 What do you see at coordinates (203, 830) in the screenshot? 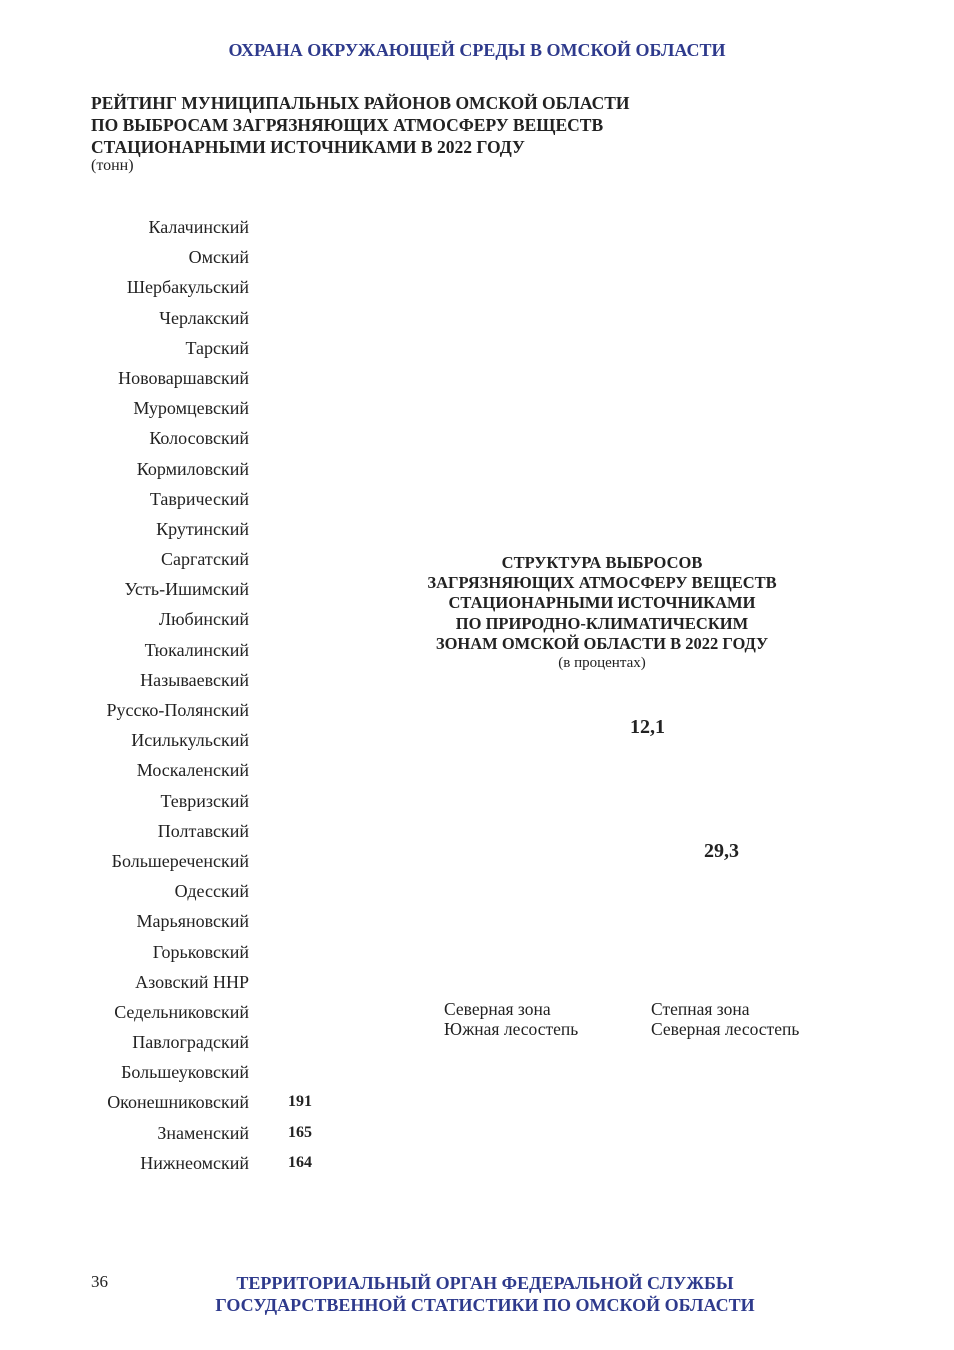
I see `district-label: Полтавский` at bounding box center [203, 830].